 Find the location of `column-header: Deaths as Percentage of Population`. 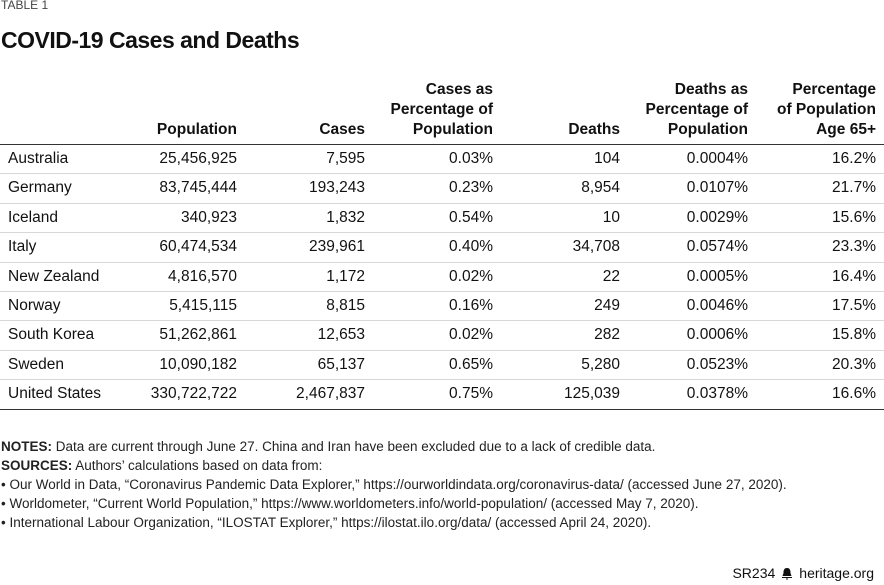

column-header: Deaths as Percentage of Population is located at coordinates (696, 111).